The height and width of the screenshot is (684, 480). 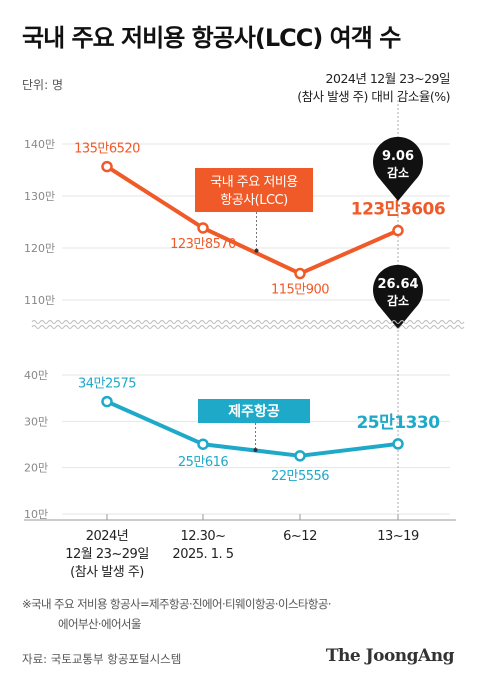 What do you see at coordinates (36, 421) in the screenshot?
I see `y-tick-label: 30만` at bounding box center [36, 421].